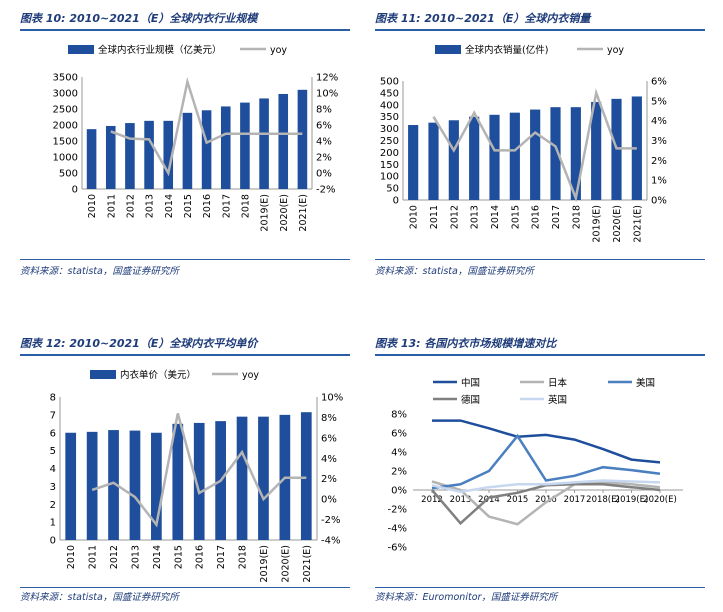 The height and width of the screenshot is (612, 723). What do you see at coordinates (53, 415) in the screenshot?
I see `y-tick-label: 7` at bounding box center [53, 415].